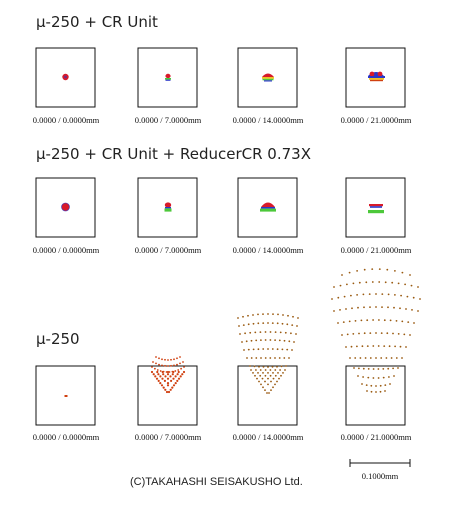 This screenshot has height=507, width=450. I want to click on title-row-2: μ-250 + CR Unit + ReducerCR 0.73X, so click(173, 154).